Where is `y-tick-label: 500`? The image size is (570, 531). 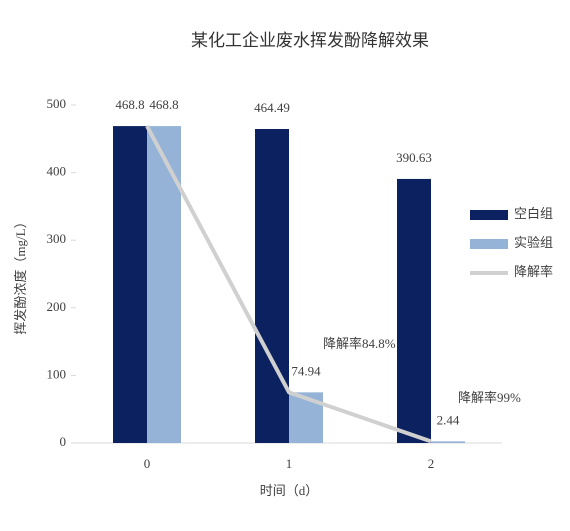
y-tick-label: 500 is located at coordinates (57, 103).